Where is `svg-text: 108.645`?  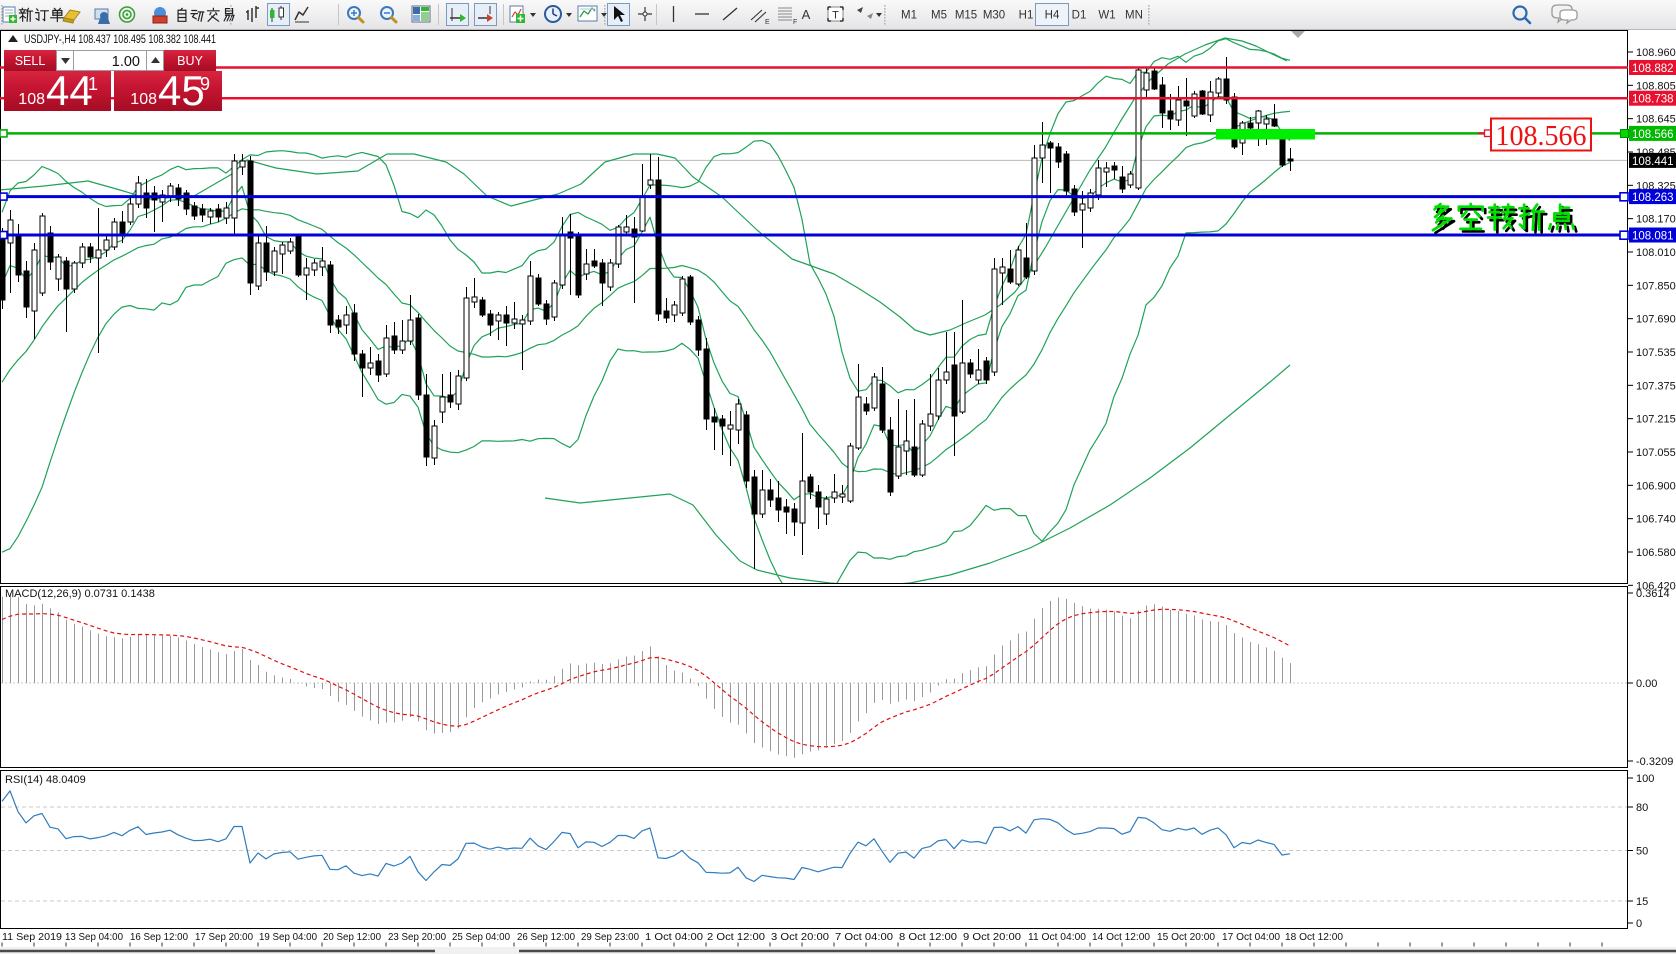 svg-text: 108.645 is located at coordinates (1656, 120).